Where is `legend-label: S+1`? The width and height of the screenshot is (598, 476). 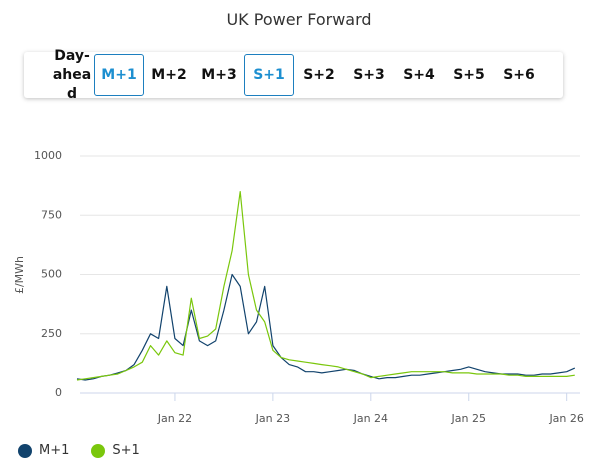
legend-label: S+1 is located at coordinates (126, 450).